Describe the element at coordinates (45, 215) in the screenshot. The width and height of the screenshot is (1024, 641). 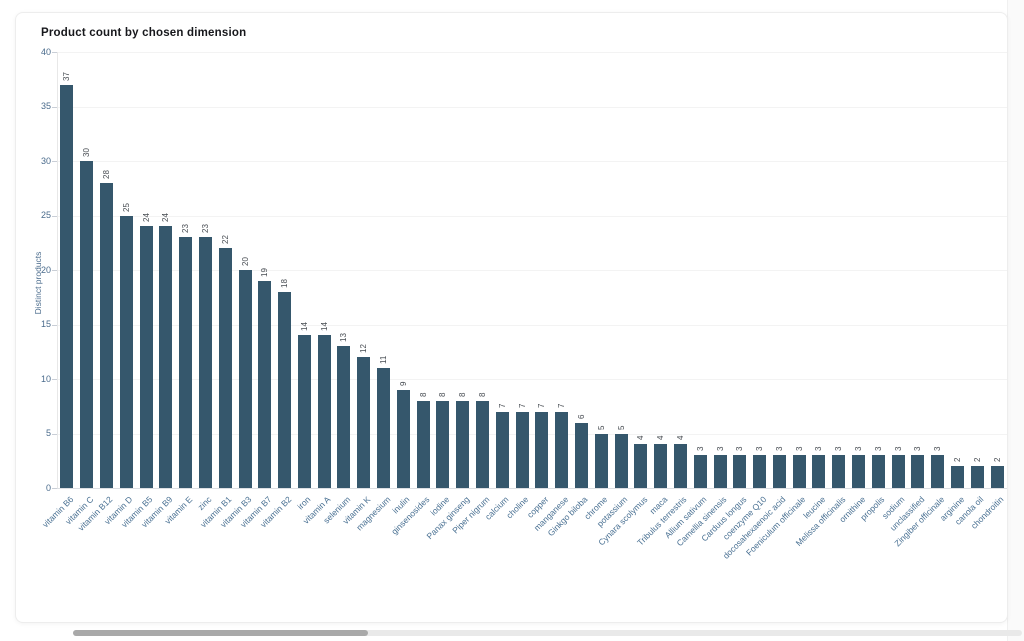
I see `y-axis-tick-label: 25` at that location.